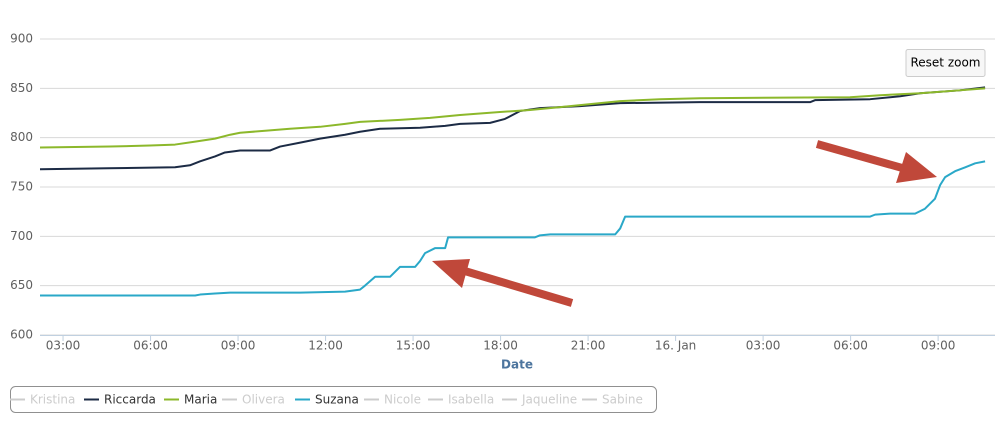 The width and height of the screenshot is (1005, 429). What do you see at coordinates (200, 400) in the screenshot?
I see `legend-label: Maria` at bounding box center [200, 400].